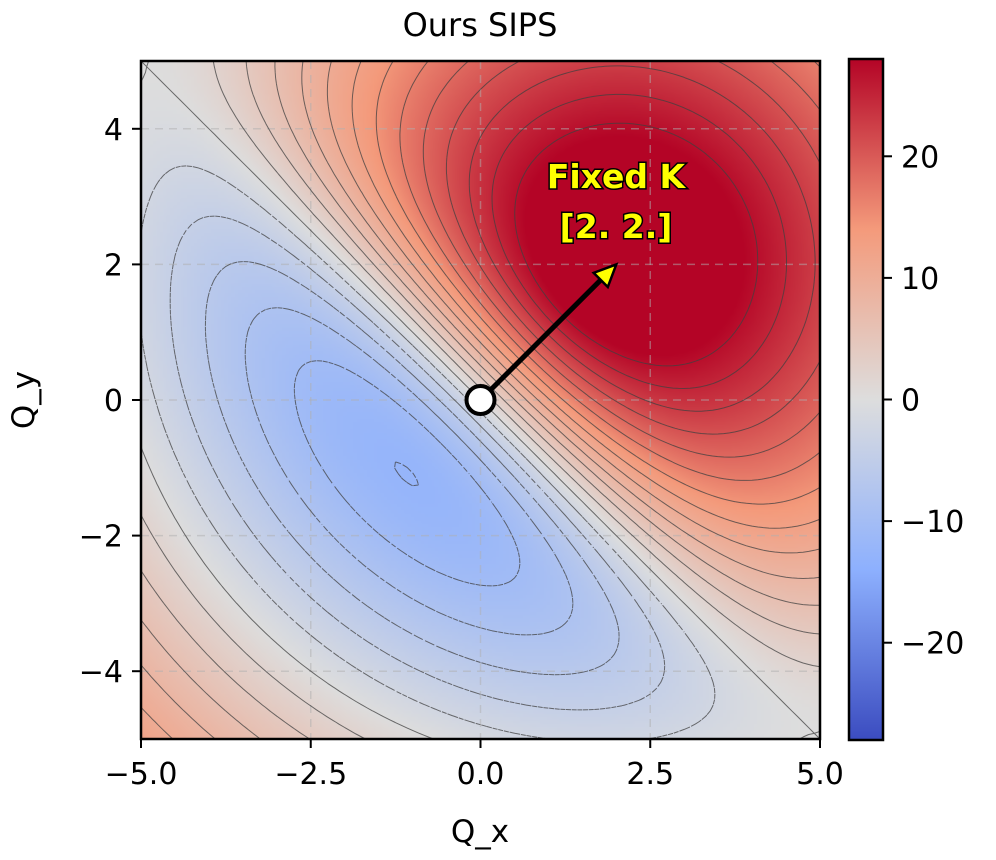 This screenshot has height=860, width=996. What do you see at coordinates (650, 774) in the screenshot?
I see `x-tick-label: 2.5` at bounding box center [650, 774].